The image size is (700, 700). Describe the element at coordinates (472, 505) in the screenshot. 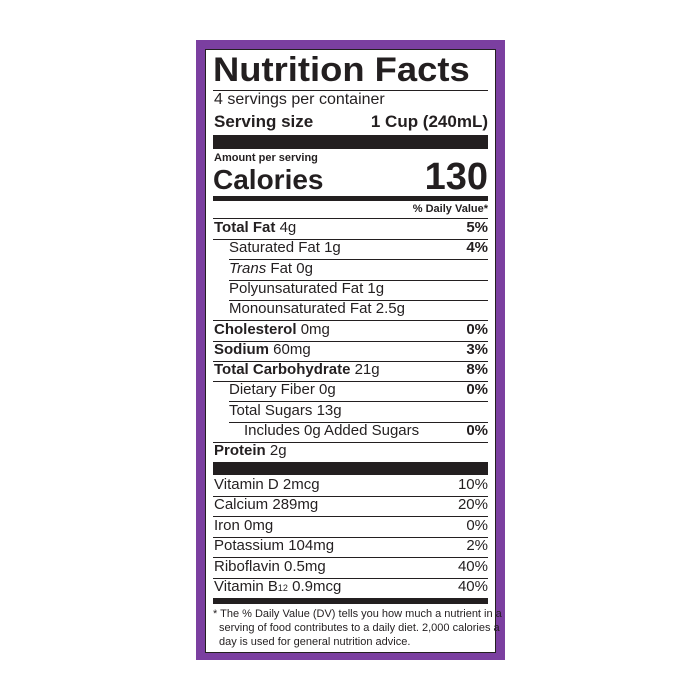

I see `vitamin-dv: 20%` at that location.